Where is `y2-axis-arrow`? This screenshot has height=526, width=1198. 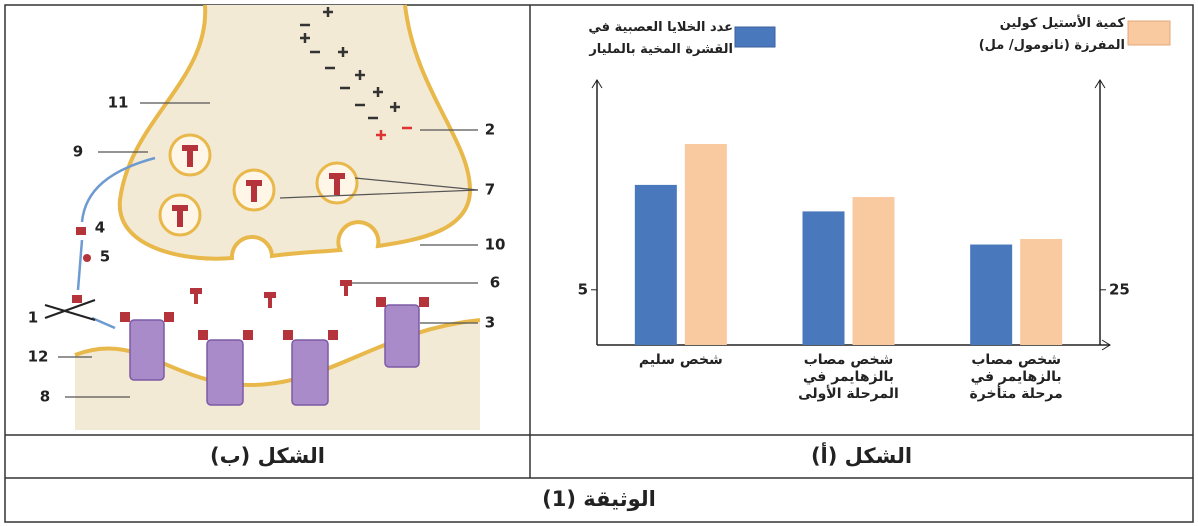
y2-axis-arrow is located at coordinates (1100, 84).